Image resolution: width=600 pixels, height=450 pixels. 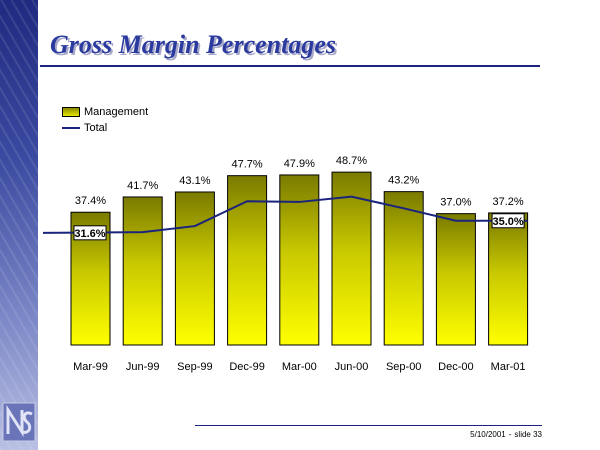 I want to click on bar-label-dec-99: 47.7%, so click(x=246, y=165).